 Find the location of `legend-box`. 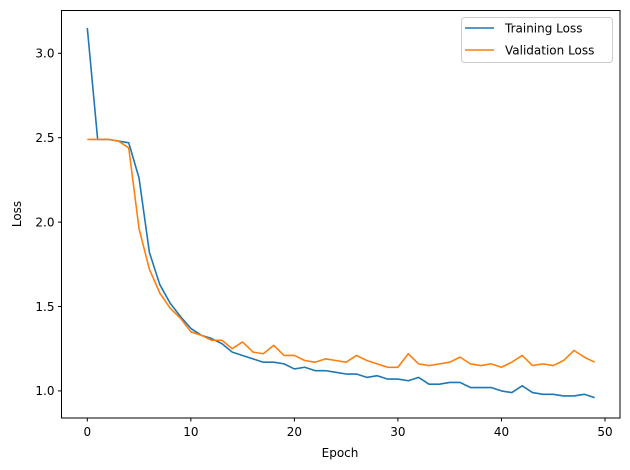

legend-box is located at coordinates (537, 40).